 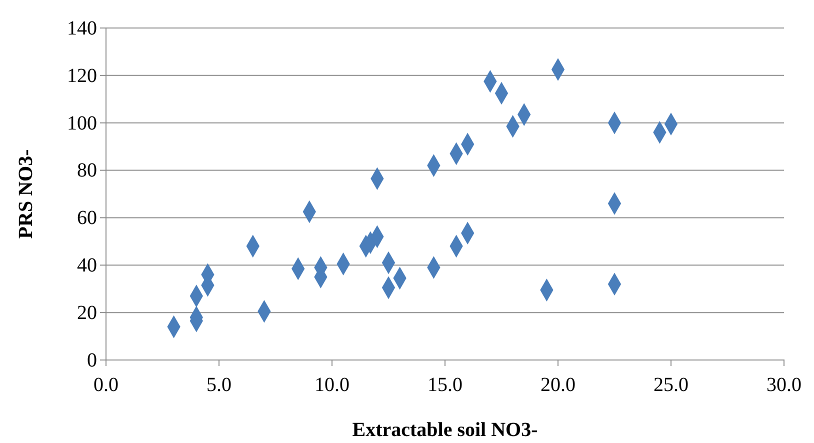 What do you see at coordinates (219, 385) in the screenshot?
I see `x-tick-label: 5.0` at bounding box center [219, 385].